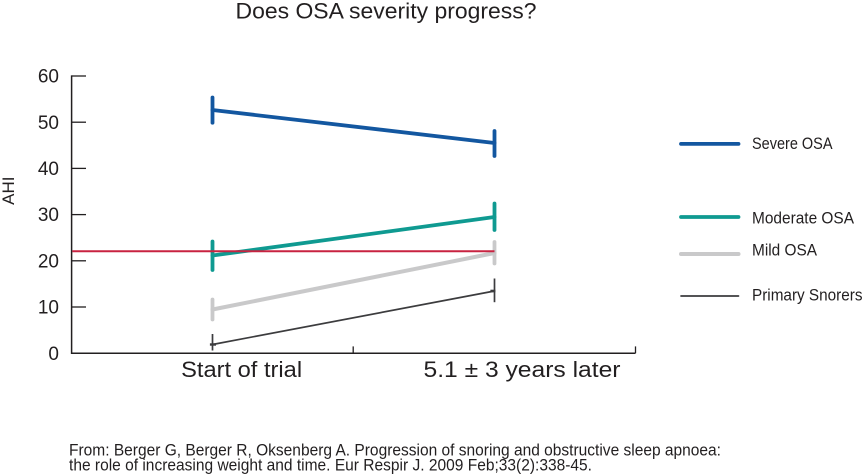 The height and width of the screenshot is (475, 864). Describe the element at coordinates (803, 218) in the screenshot. I see `svg-text: Moderate OSA` at that location.